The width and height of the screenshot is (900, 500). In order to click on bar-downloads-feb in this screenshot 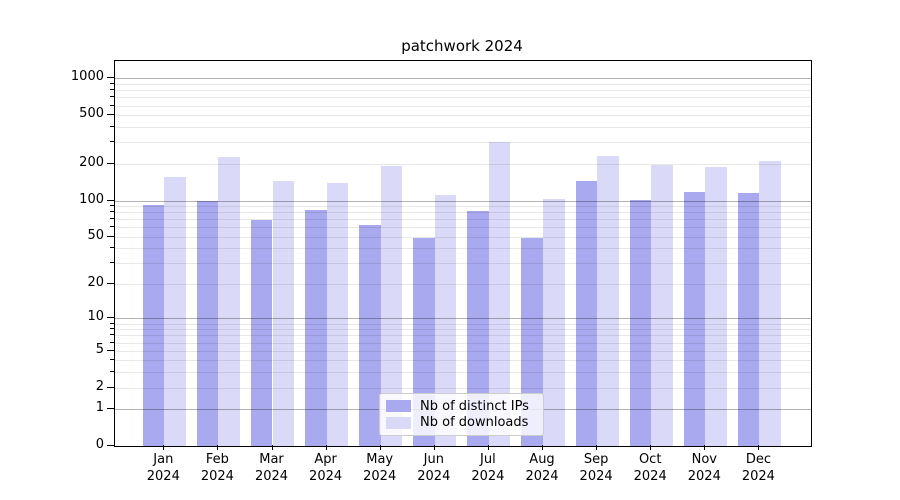, I will do `click(229, 301)`.